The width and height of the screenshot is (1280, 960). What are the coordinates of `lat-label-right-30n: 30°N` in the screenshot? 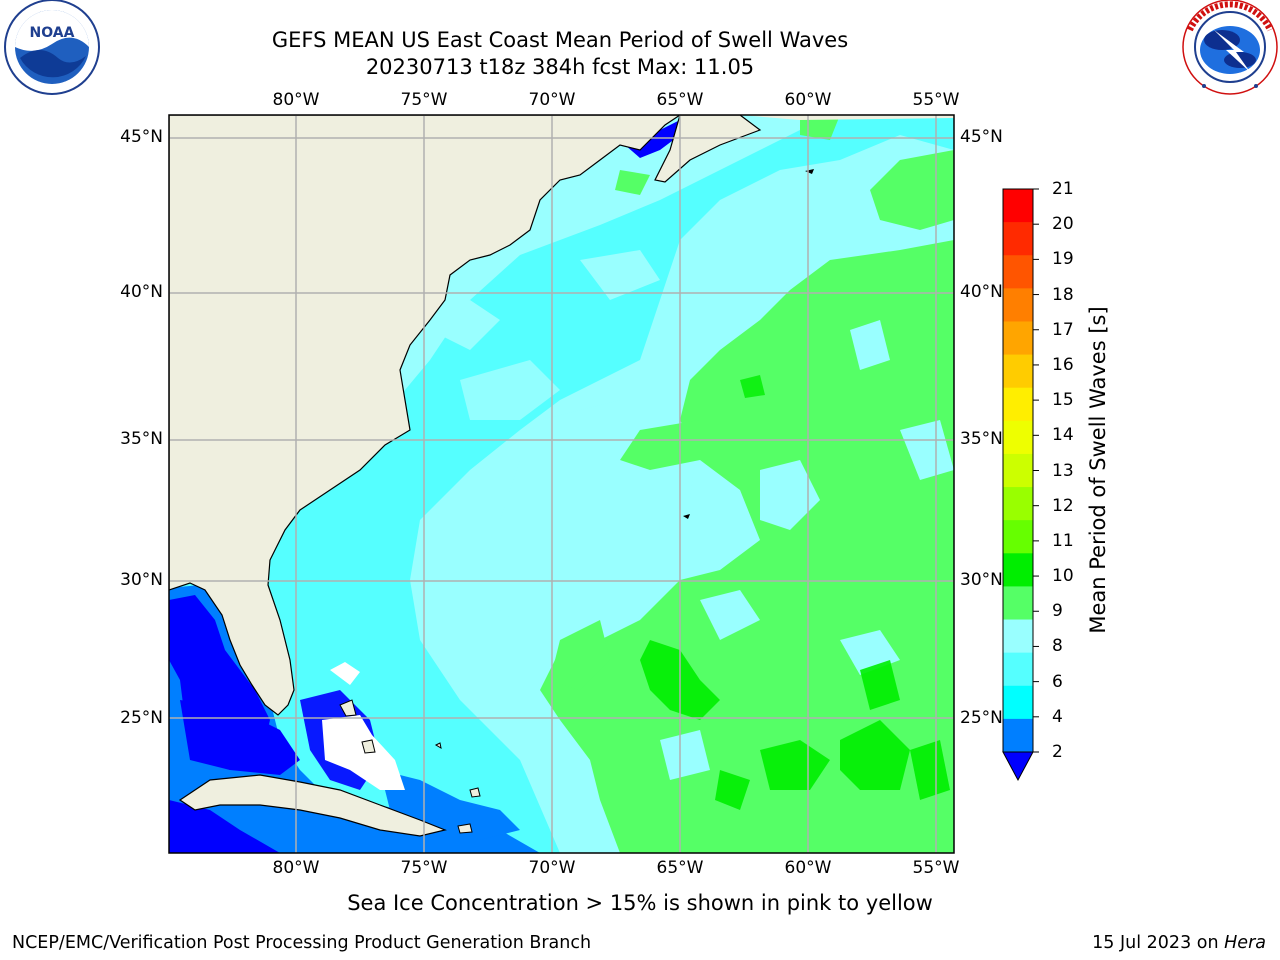 It's located at (981, 580).